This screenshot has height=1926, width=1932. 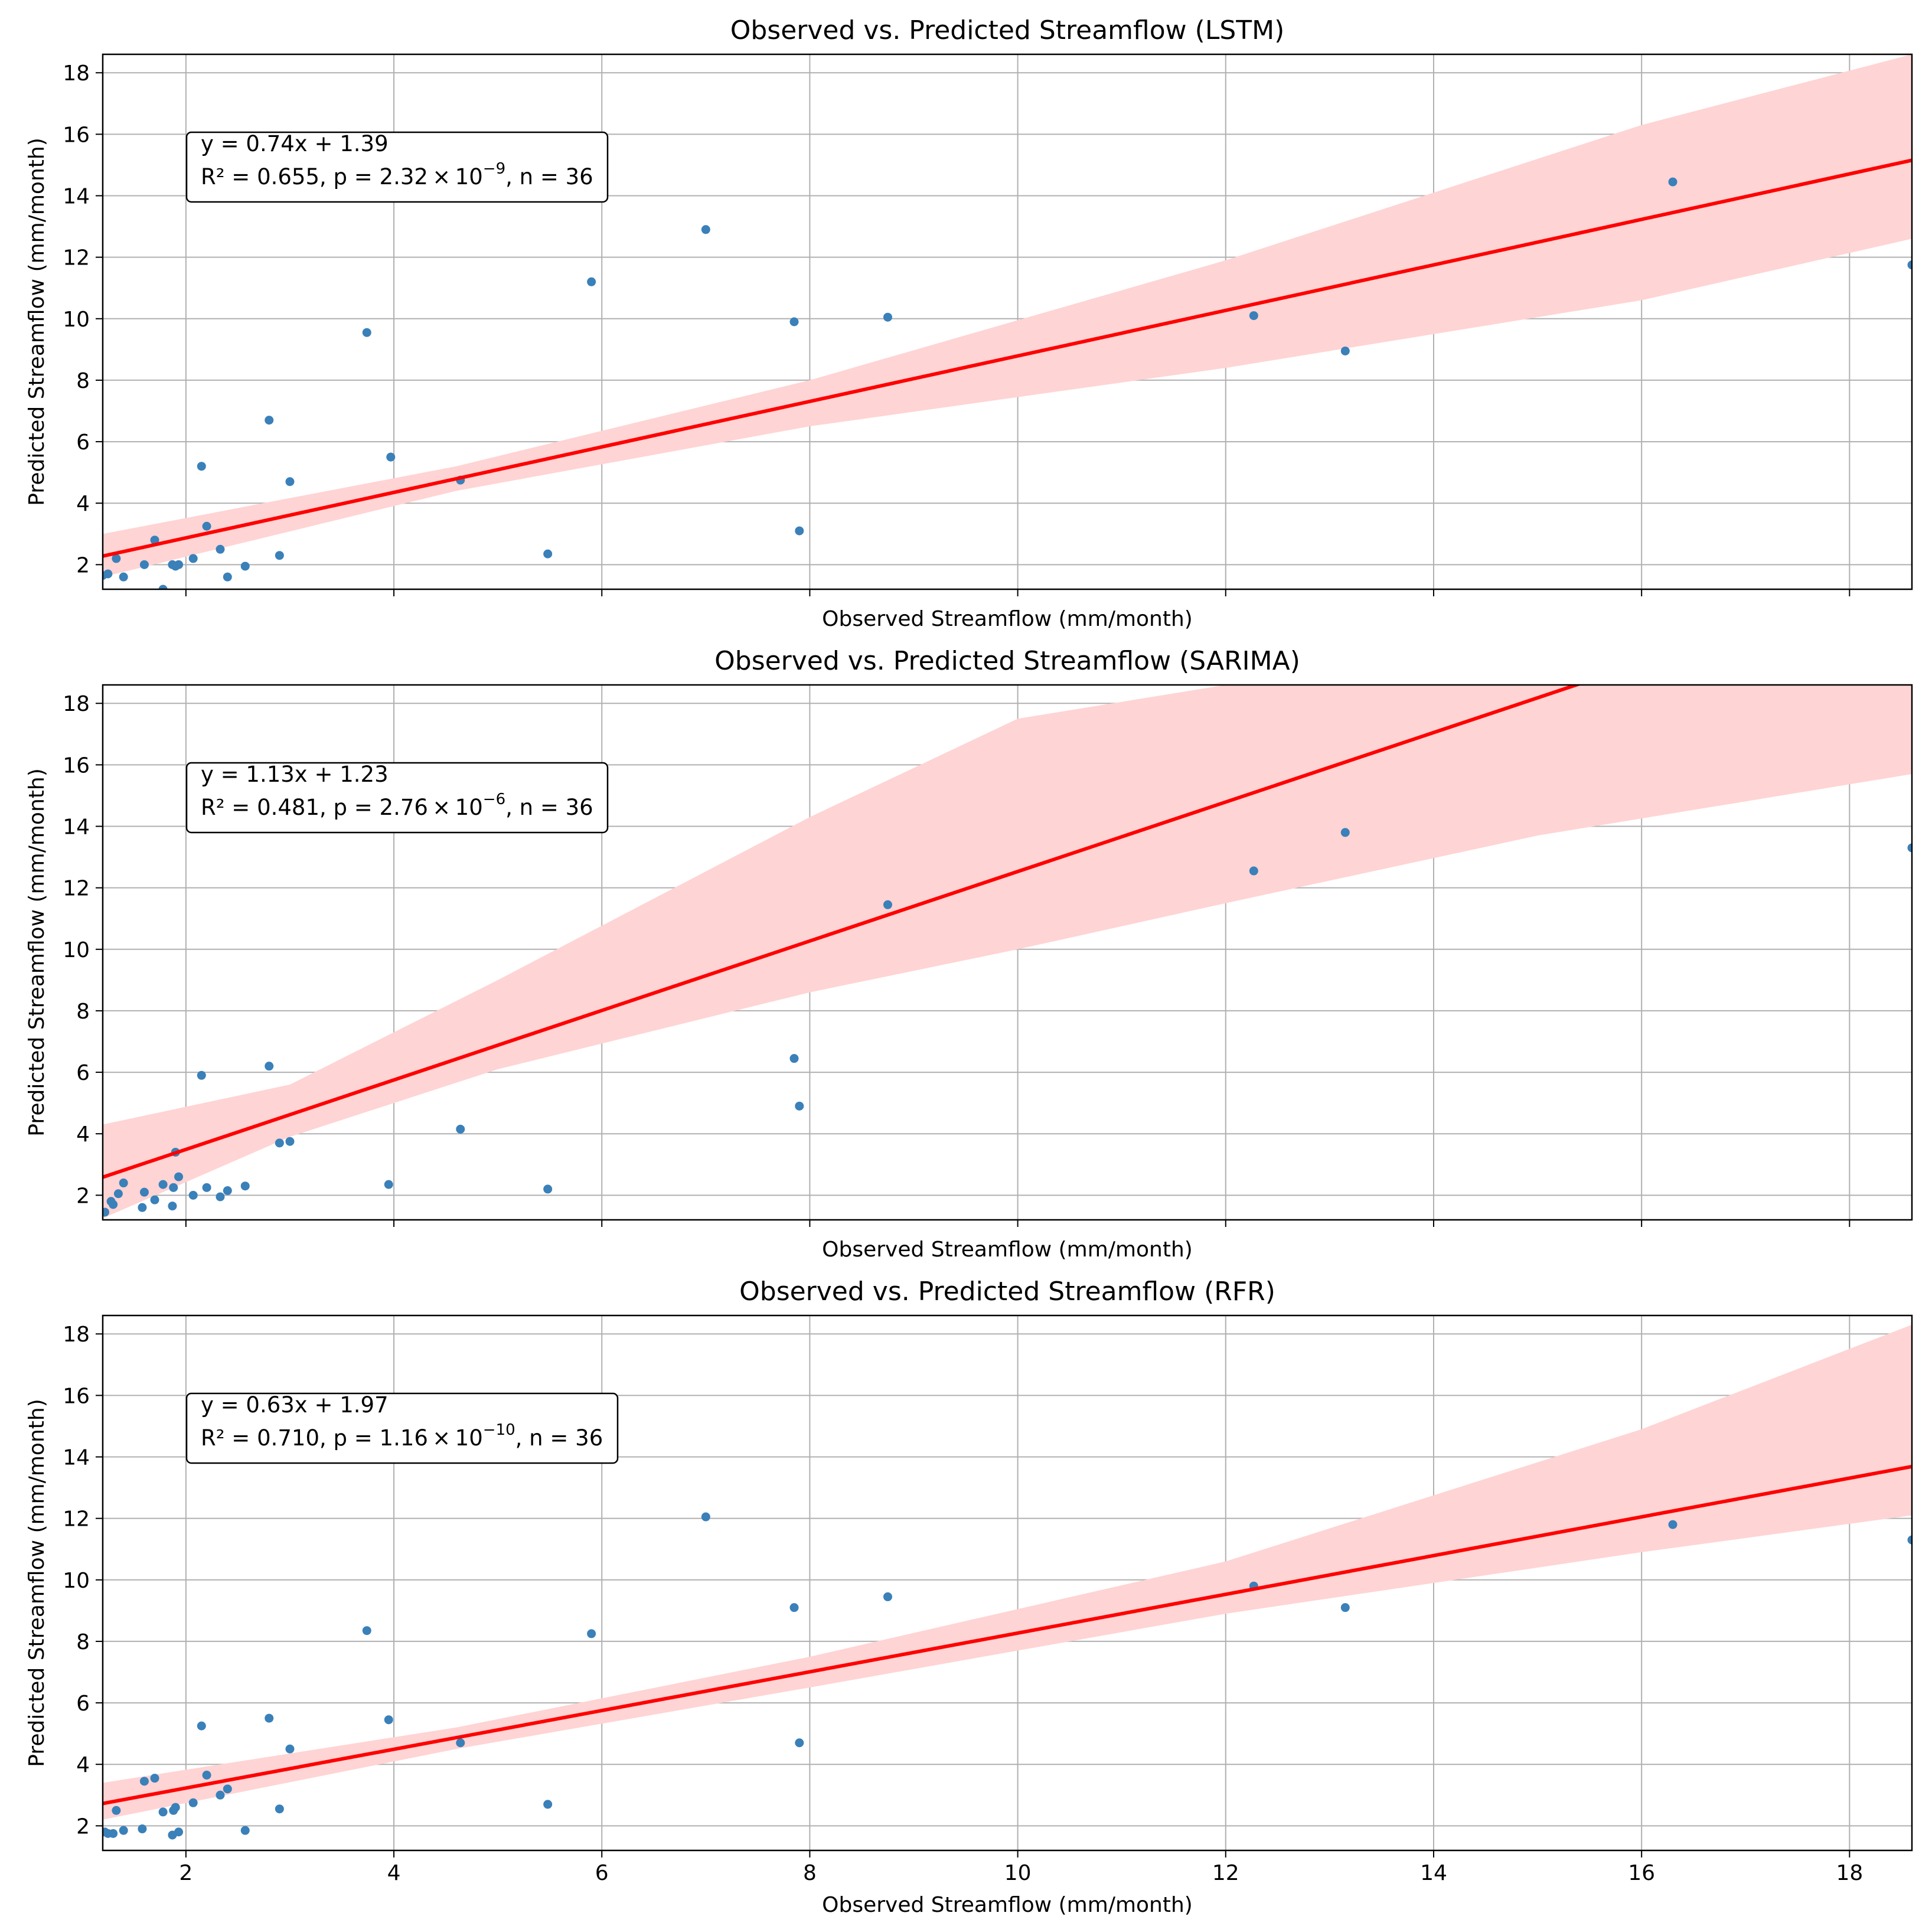 I want to click on annotation-equation: y = 1.13x + 1.23, so click(x=295, y=774).